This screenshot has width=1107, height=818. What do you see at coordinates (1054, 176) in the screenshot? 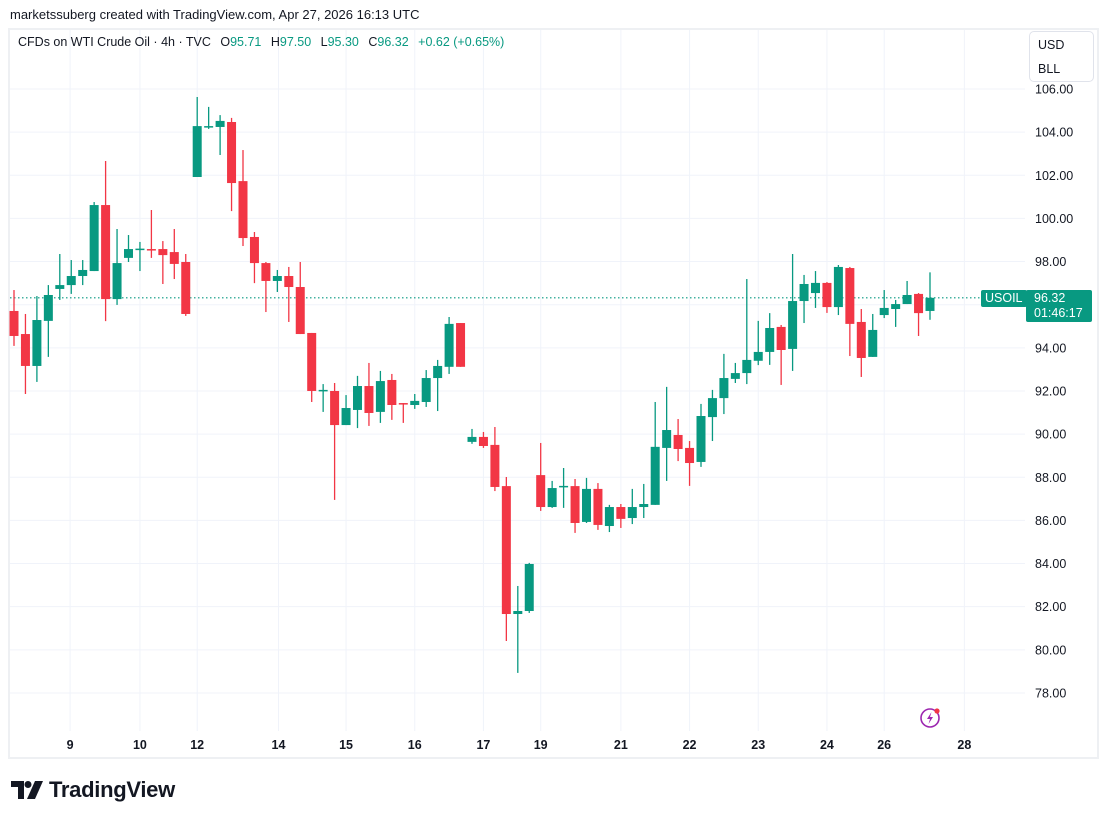
I see `price-tick-label: 102.00` at bounding box center [1054, 176].